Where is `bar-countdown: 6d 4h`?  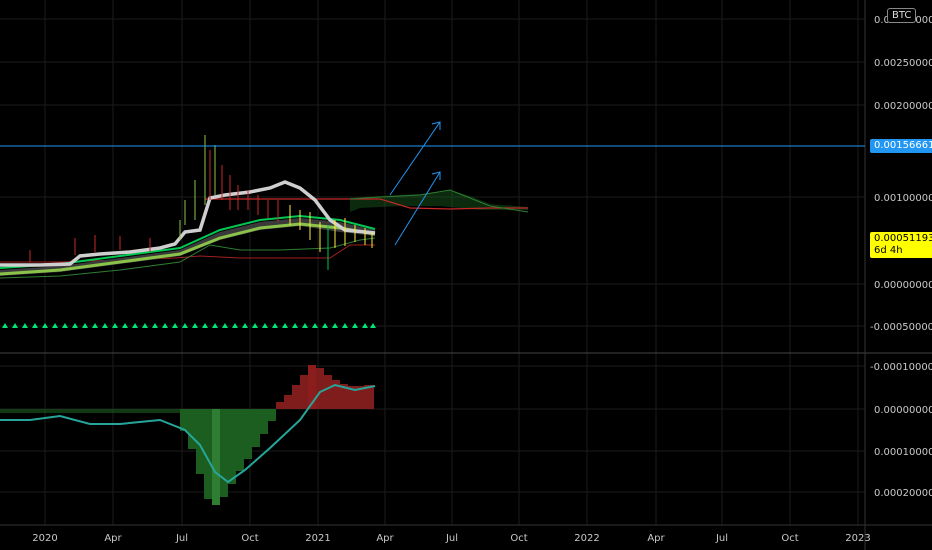
bar-countdown: 6d 4h is located at coordinates (888, 250).